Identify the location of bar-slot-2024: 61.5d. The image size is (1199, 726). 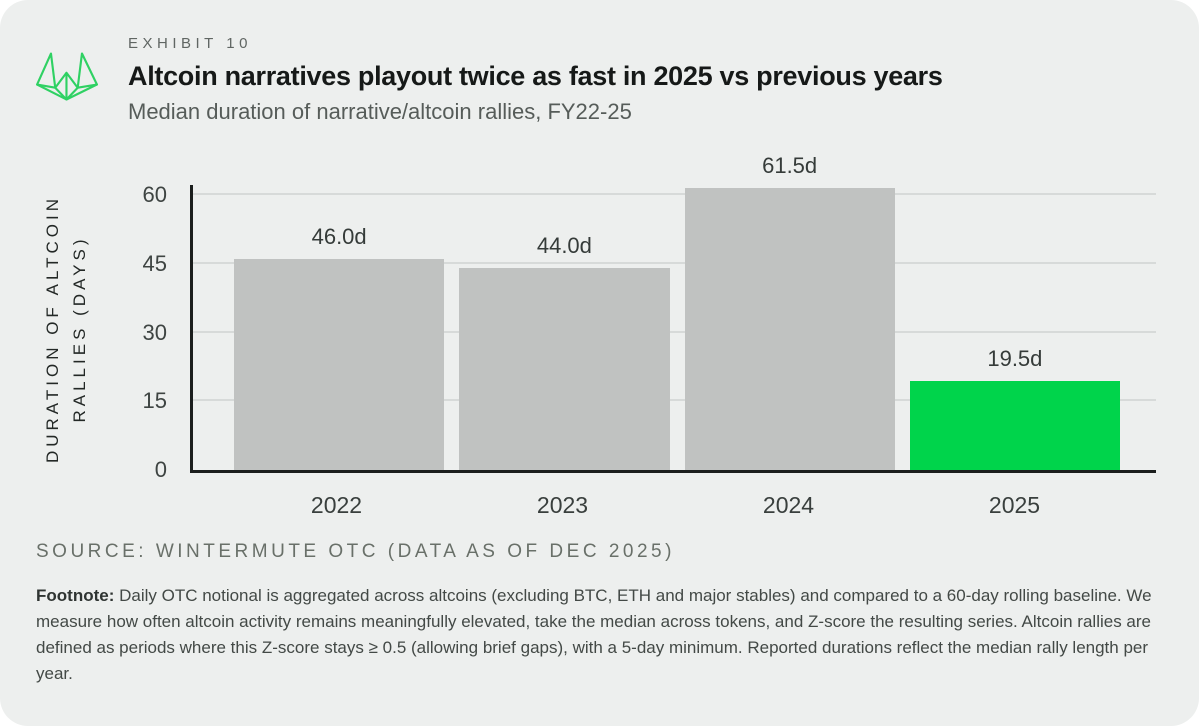
(789, 311).